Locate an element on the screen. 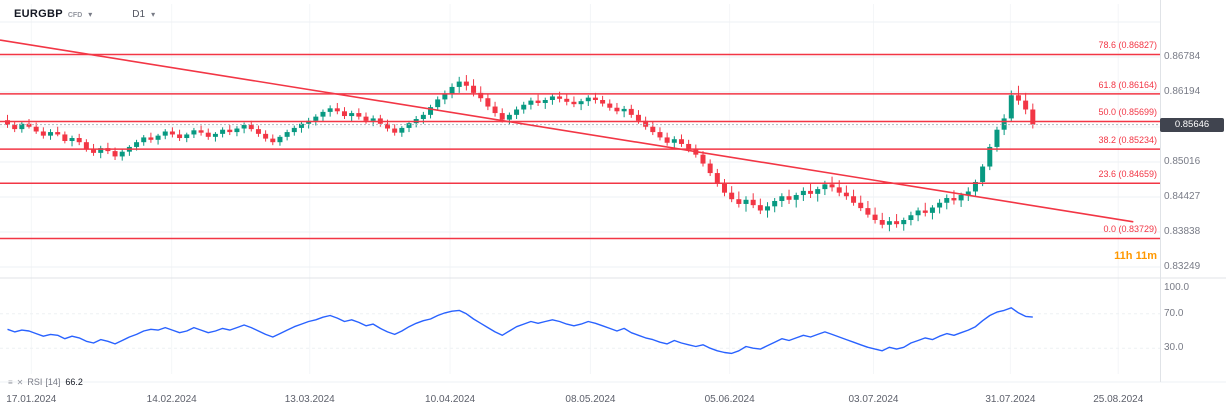 Image resolution: width=1226 pixels, height=419 pixels. date-label: 17.01.2024 is located at coordinates (31, 399).